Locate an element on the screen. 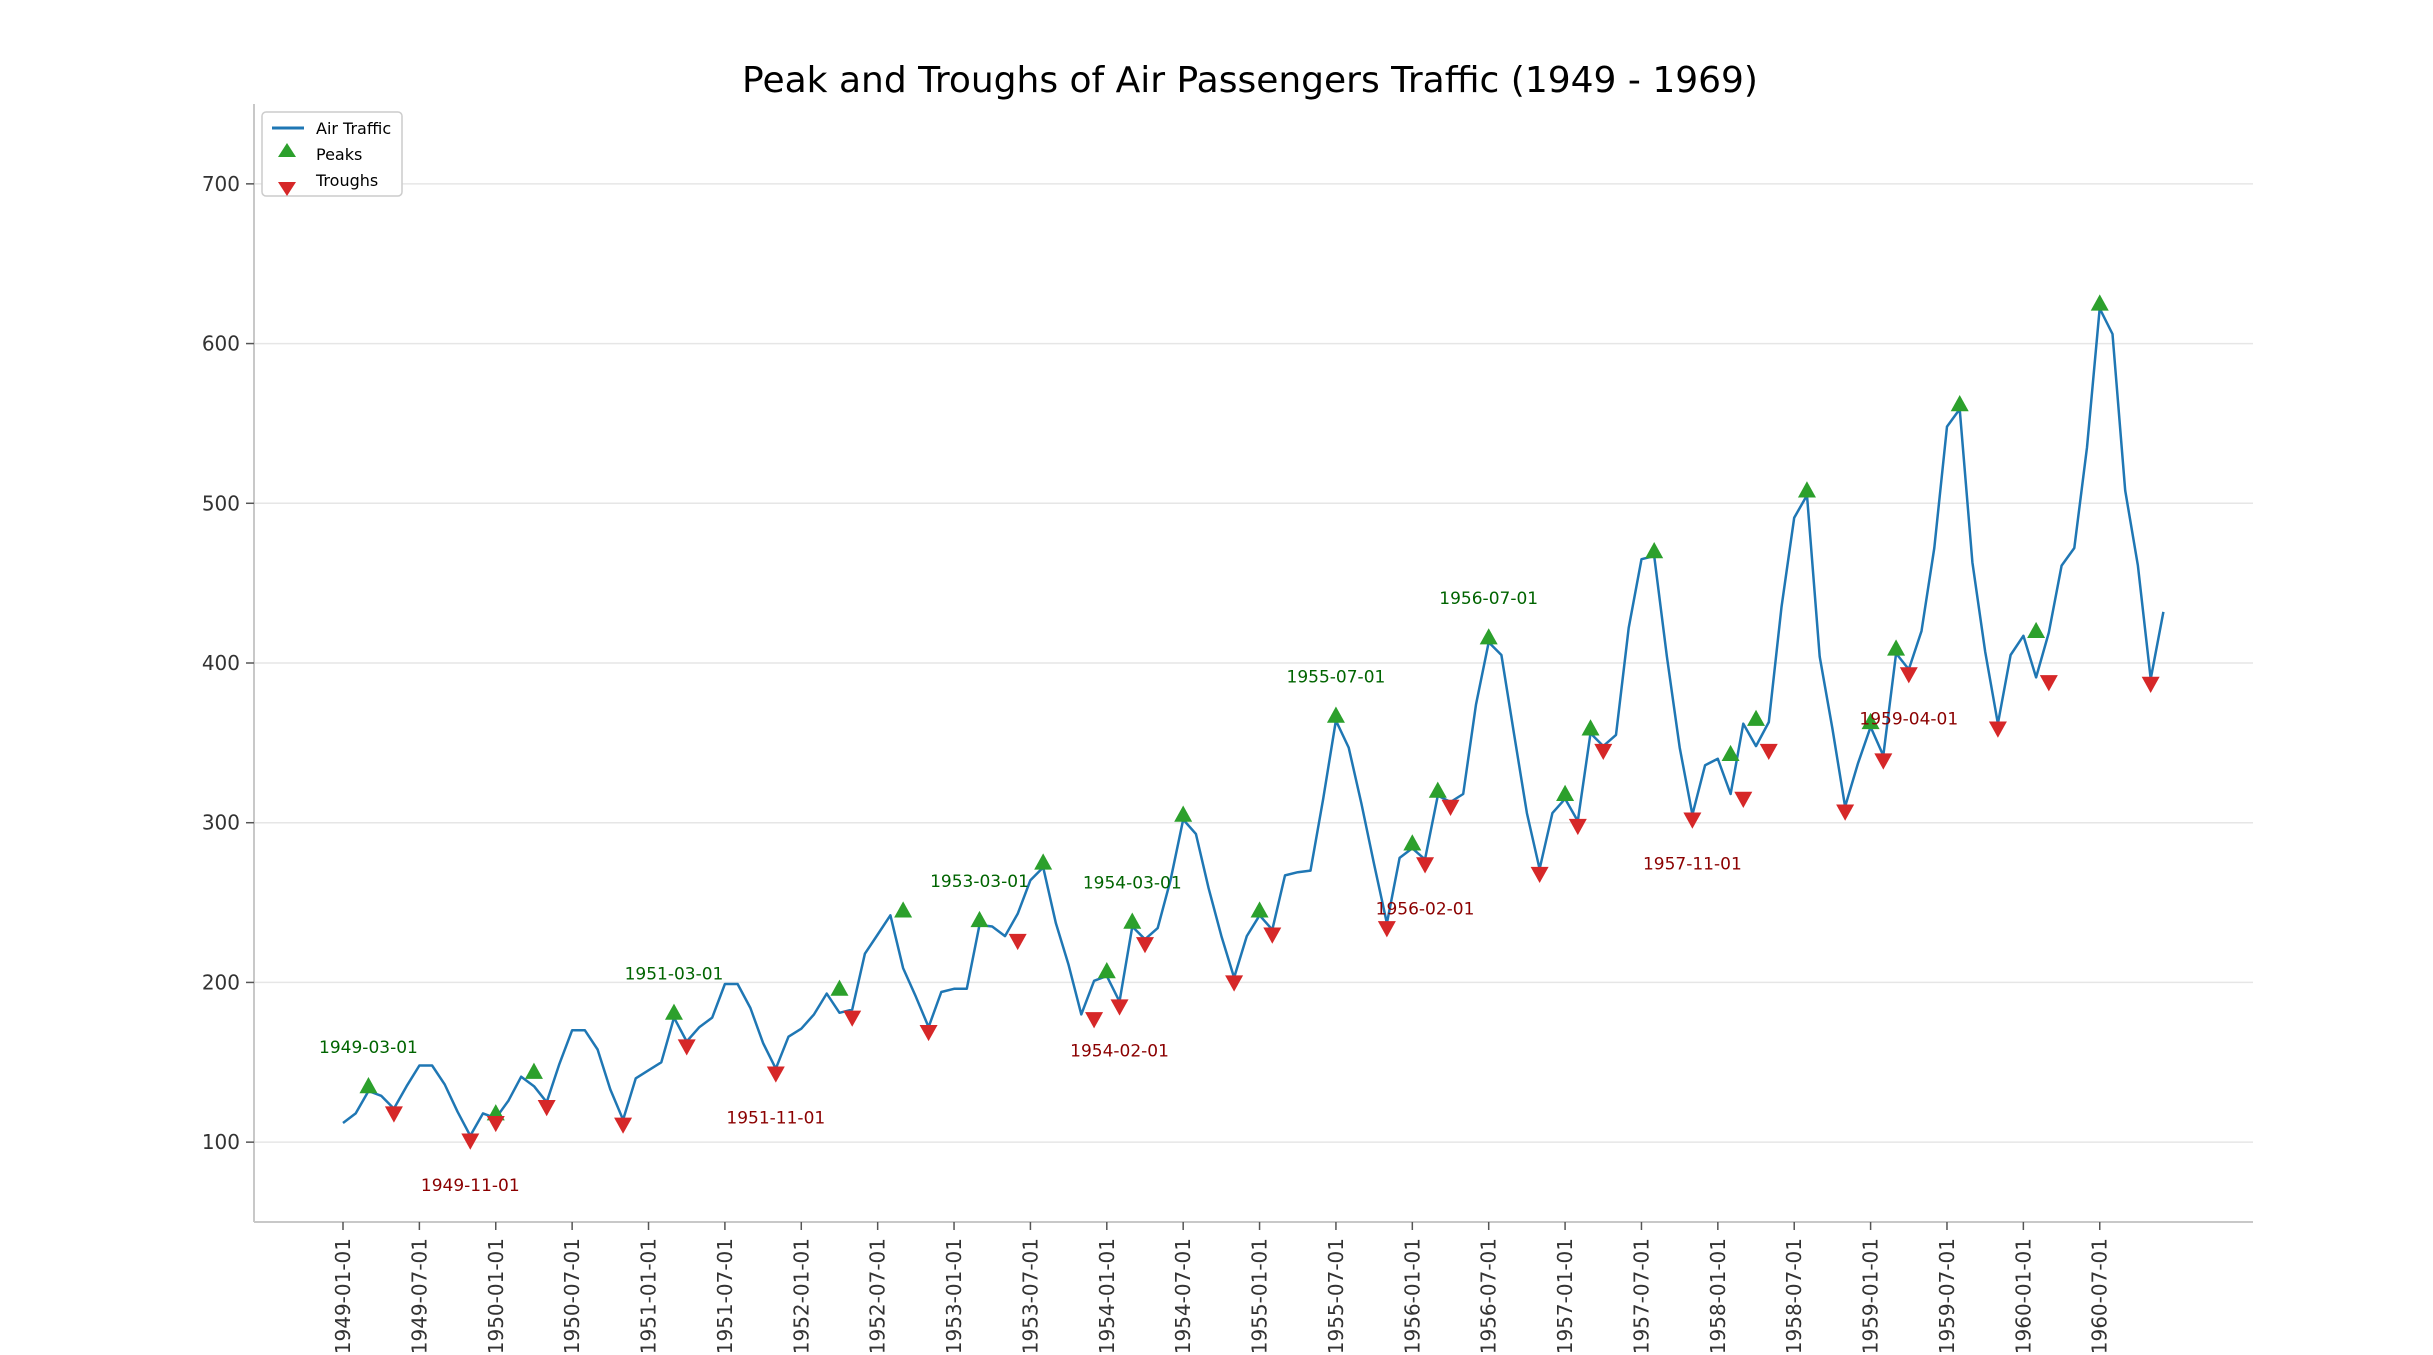 This screenshot has height=1355, width=2433. legend-box is located at coordinates (332, 154).